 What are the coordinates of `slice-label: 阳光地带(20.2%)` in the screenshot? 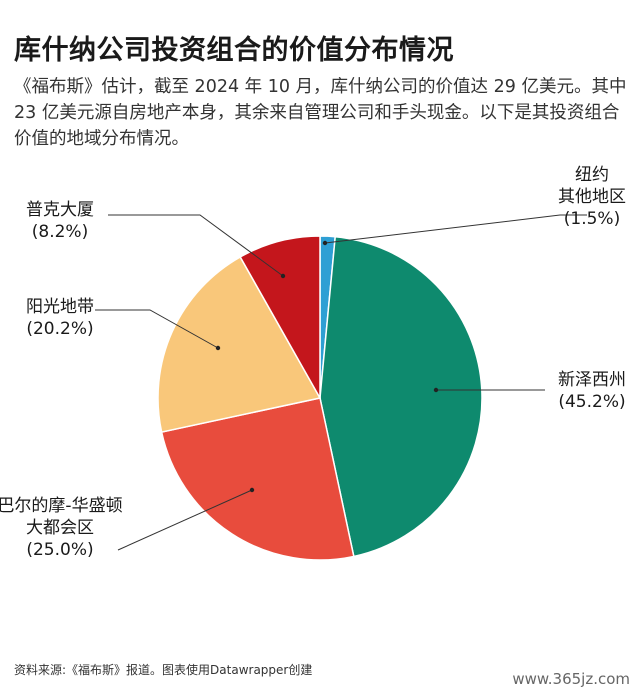 It's located at (60, 318).